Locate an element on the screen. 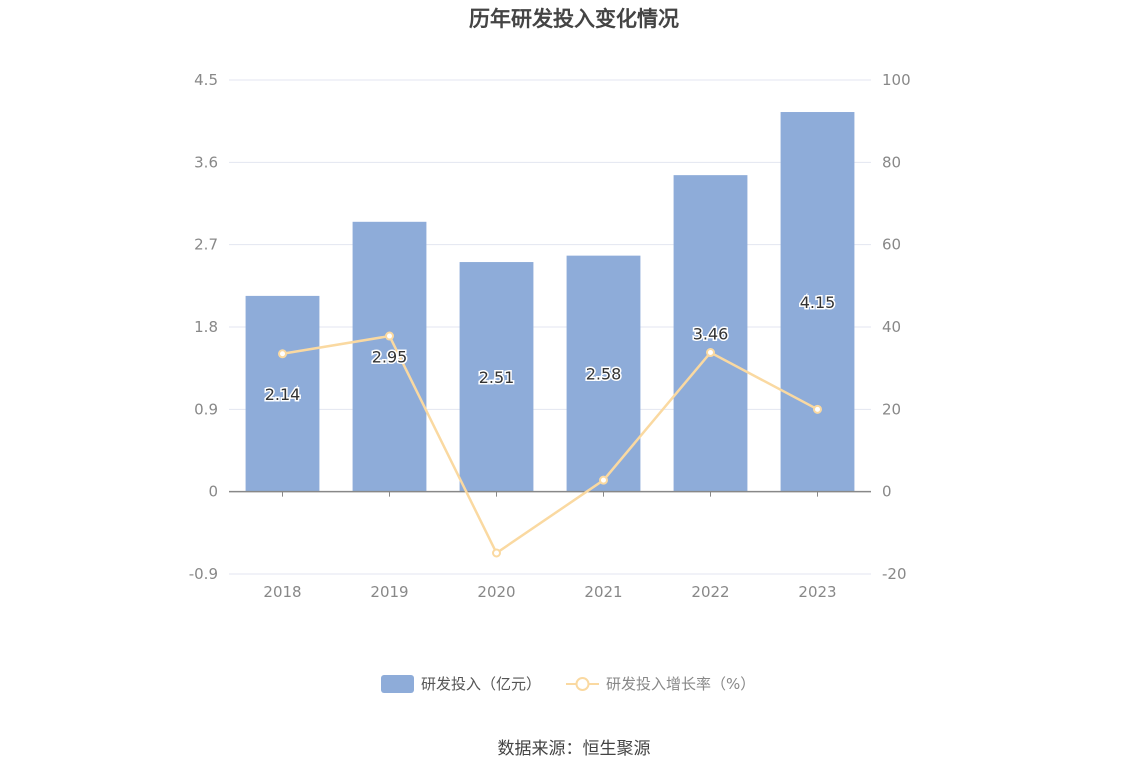  right-tick-label: 60 is located at coordinates (891, 245).